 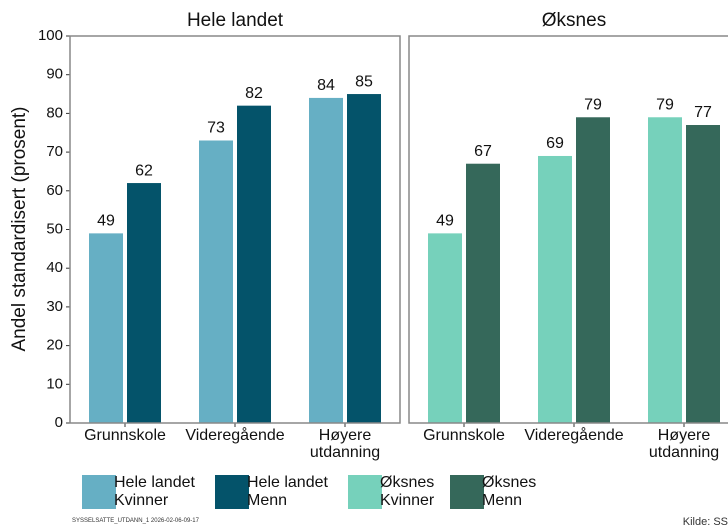 I want to click on y-tick-label: 10, so click(x=54, y=383).